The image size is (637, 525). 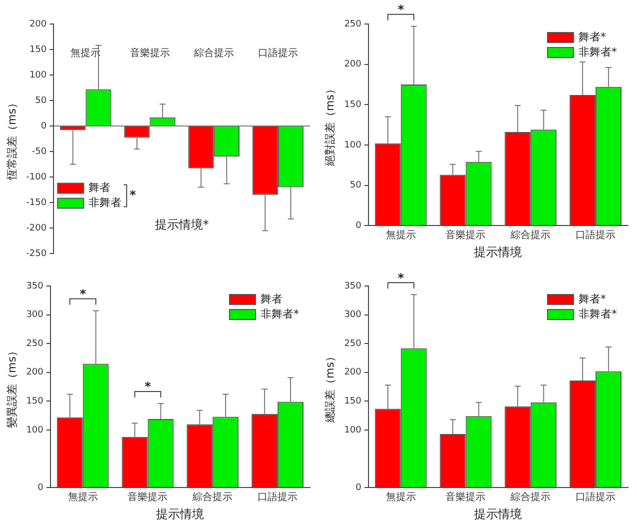 What do you see at coordinates (105, 203) in the screenshot?
I see `legend-label: 非舞者` at bounding box center [105, 203].